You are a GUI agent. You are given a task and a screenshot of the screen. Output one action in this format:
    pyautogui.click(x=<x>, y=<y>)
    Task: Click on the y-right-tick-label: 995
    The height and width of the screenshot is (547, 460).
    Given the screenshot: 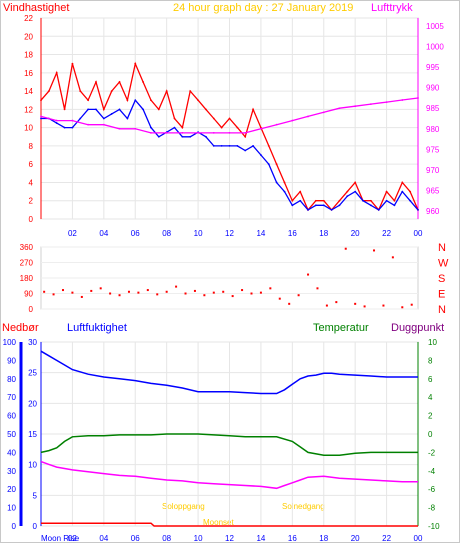 What is the action you would take?
    pyautogui.click(x=433, y=67)
    